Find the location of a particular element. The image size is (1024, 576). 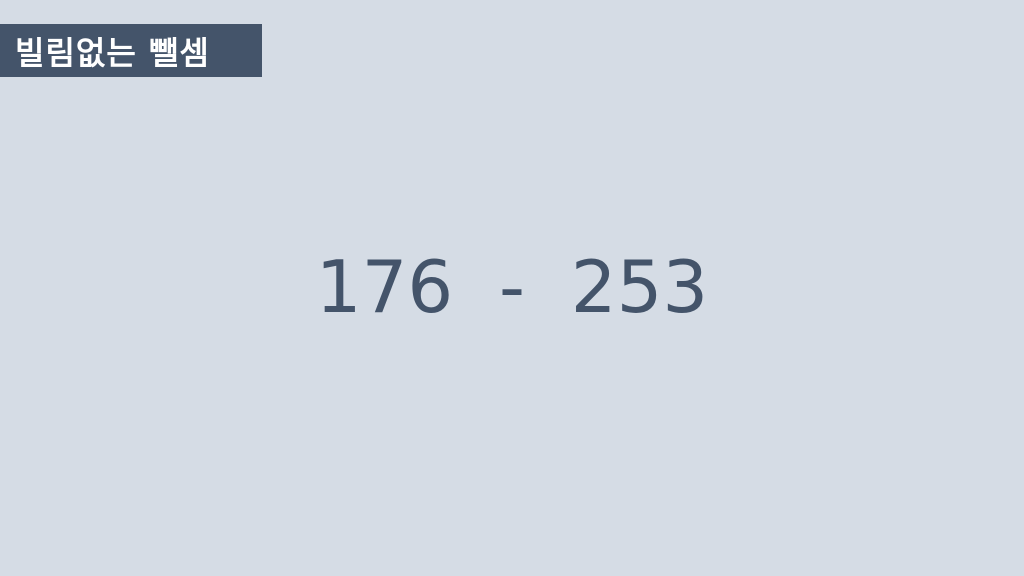

right-operand: 253 is located at coordinates (639, 287).